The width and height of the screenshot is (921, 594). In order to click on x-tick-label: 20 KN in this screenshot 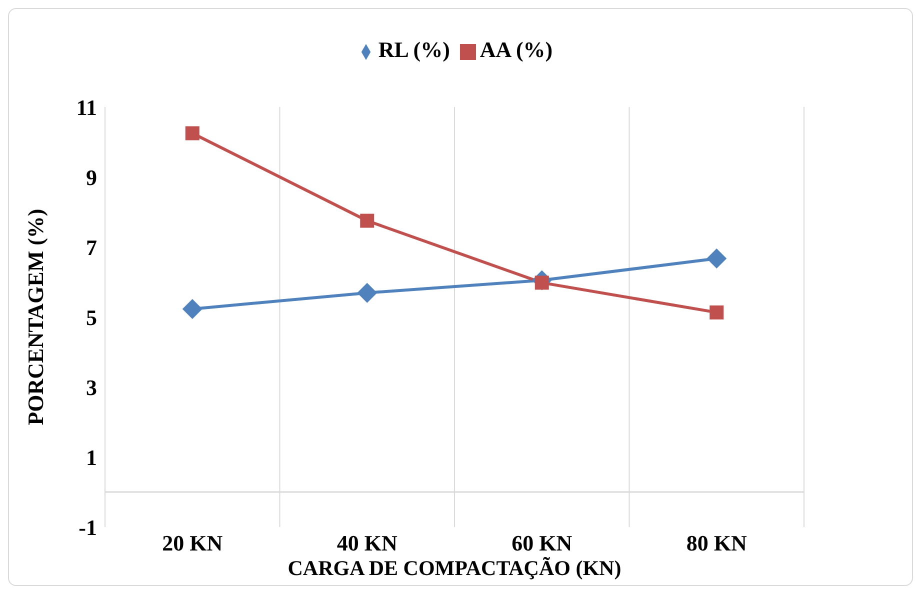, I will do `click(192, 543)`.